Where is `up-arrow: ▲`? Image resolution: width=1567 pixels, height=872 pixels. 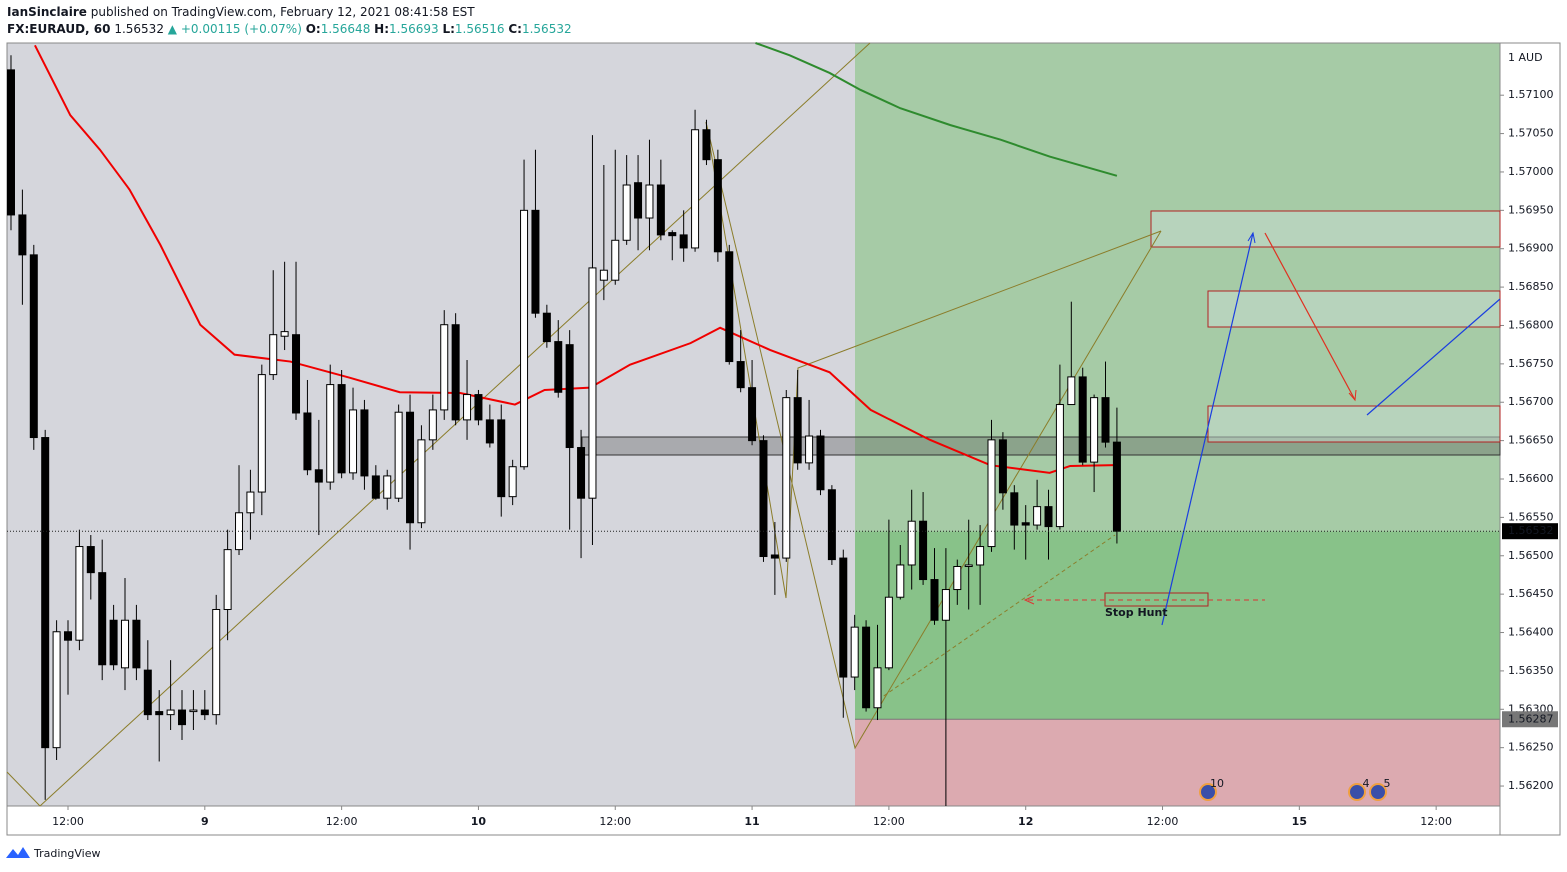 up-arrow: ▲ is located at coordinates (173, 29).